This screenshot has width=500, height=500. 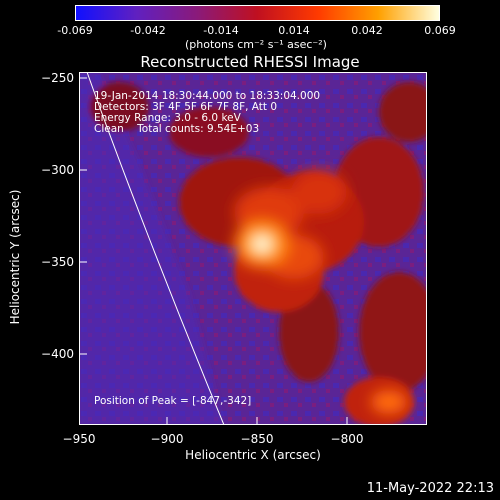 I want to click on y-tick-label: −350, so click(x=57, y=262).